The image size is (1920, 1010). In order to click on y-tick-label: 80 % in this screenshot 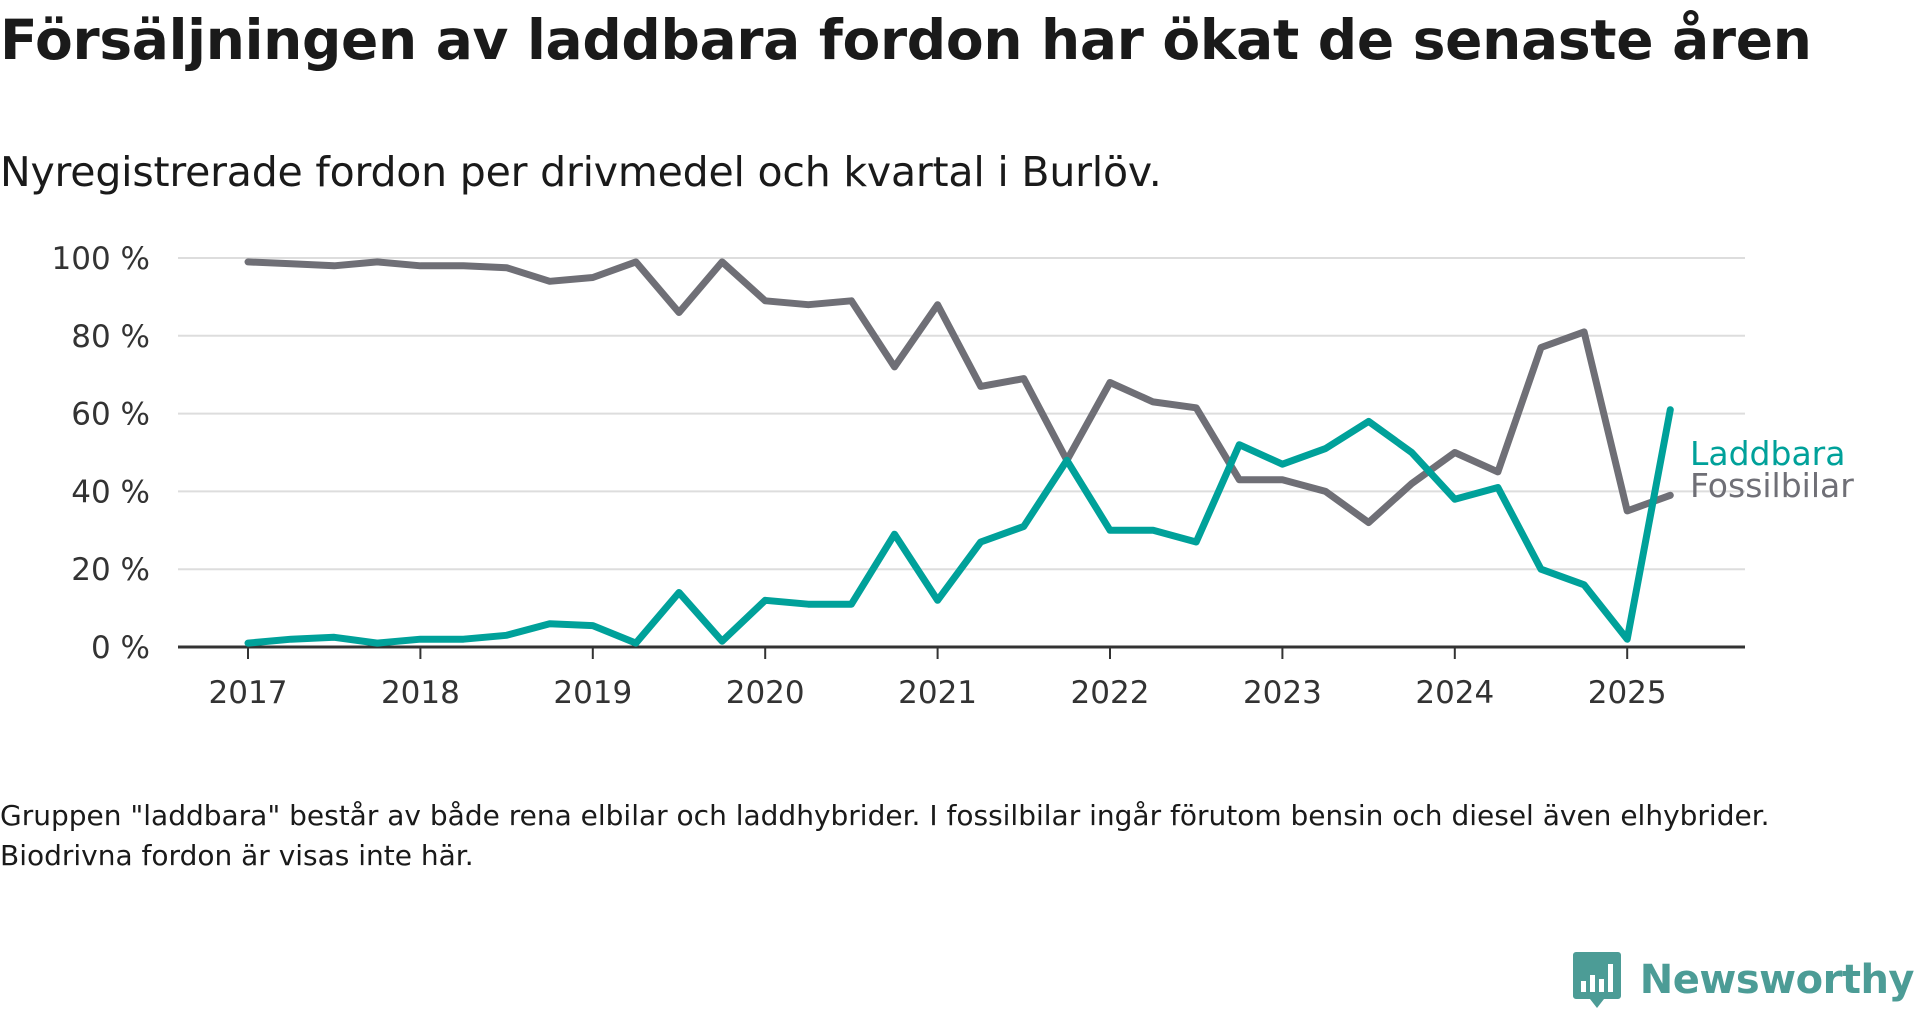, I will do `click(110, 337)`.